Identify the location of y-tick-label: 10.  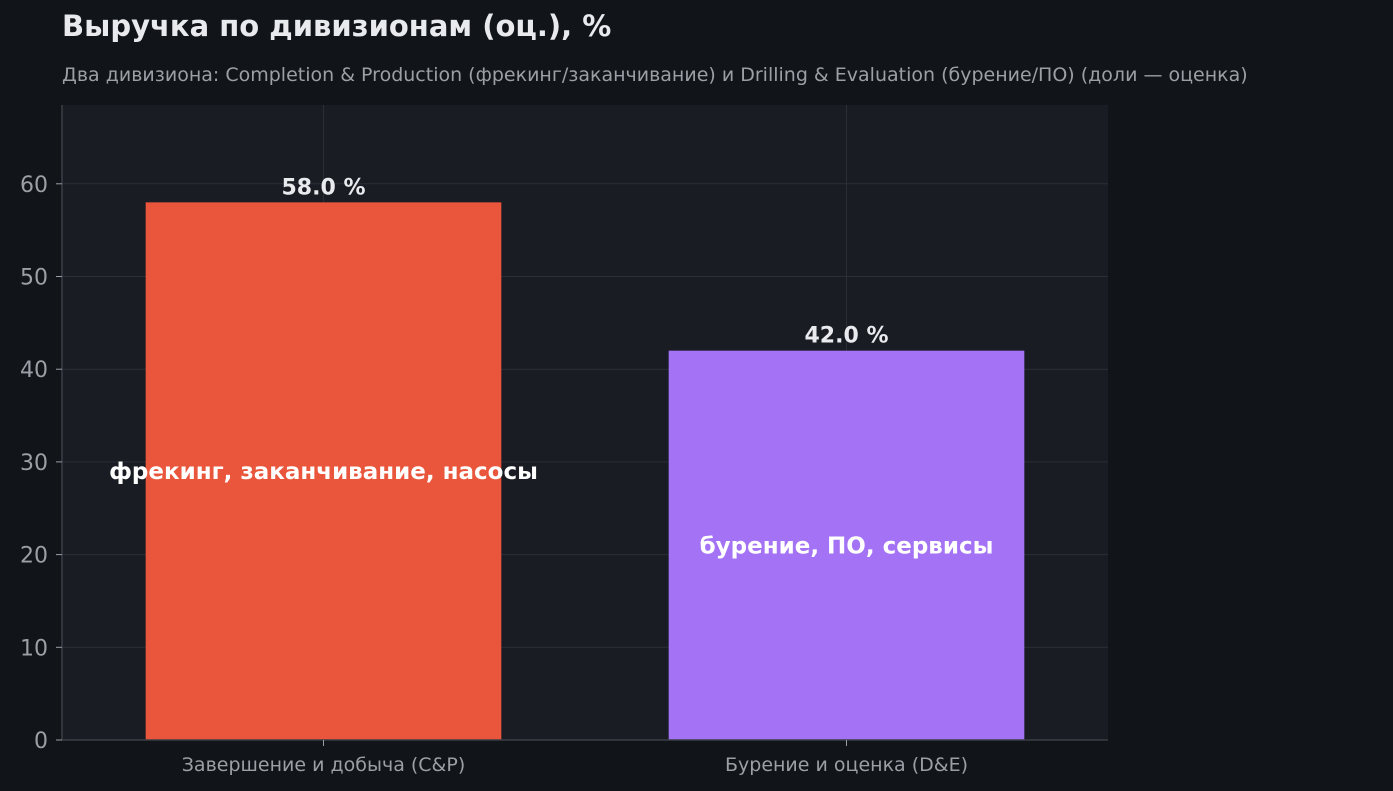
(34, 648).